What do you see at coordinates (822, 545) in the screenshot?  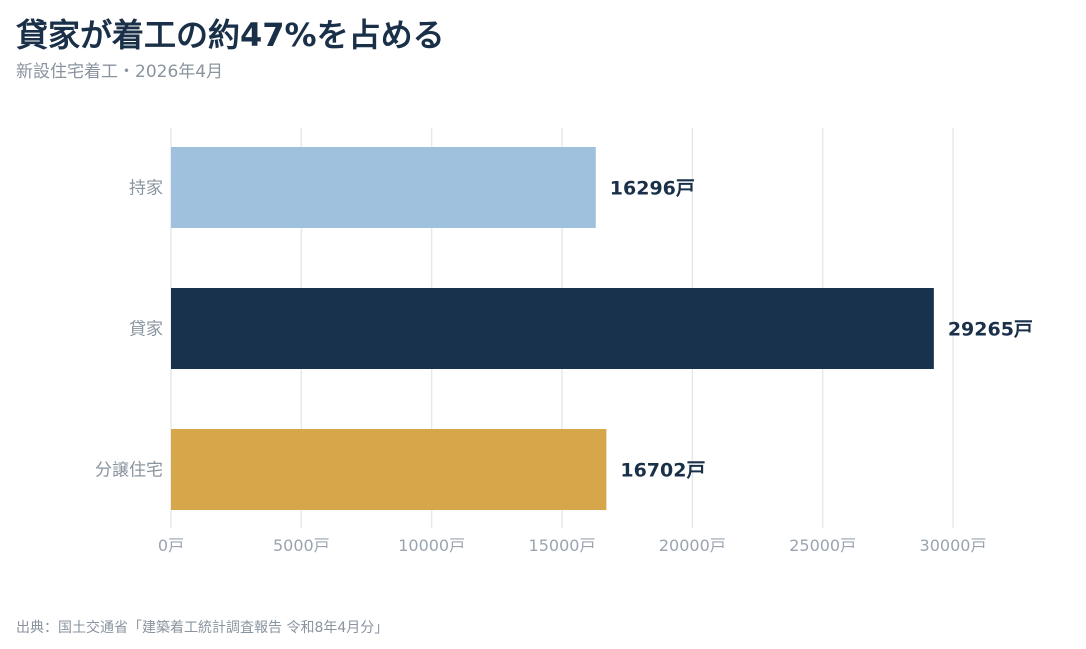 I see `x-tick-label: 25000戸` at bounding box center [822, 545].